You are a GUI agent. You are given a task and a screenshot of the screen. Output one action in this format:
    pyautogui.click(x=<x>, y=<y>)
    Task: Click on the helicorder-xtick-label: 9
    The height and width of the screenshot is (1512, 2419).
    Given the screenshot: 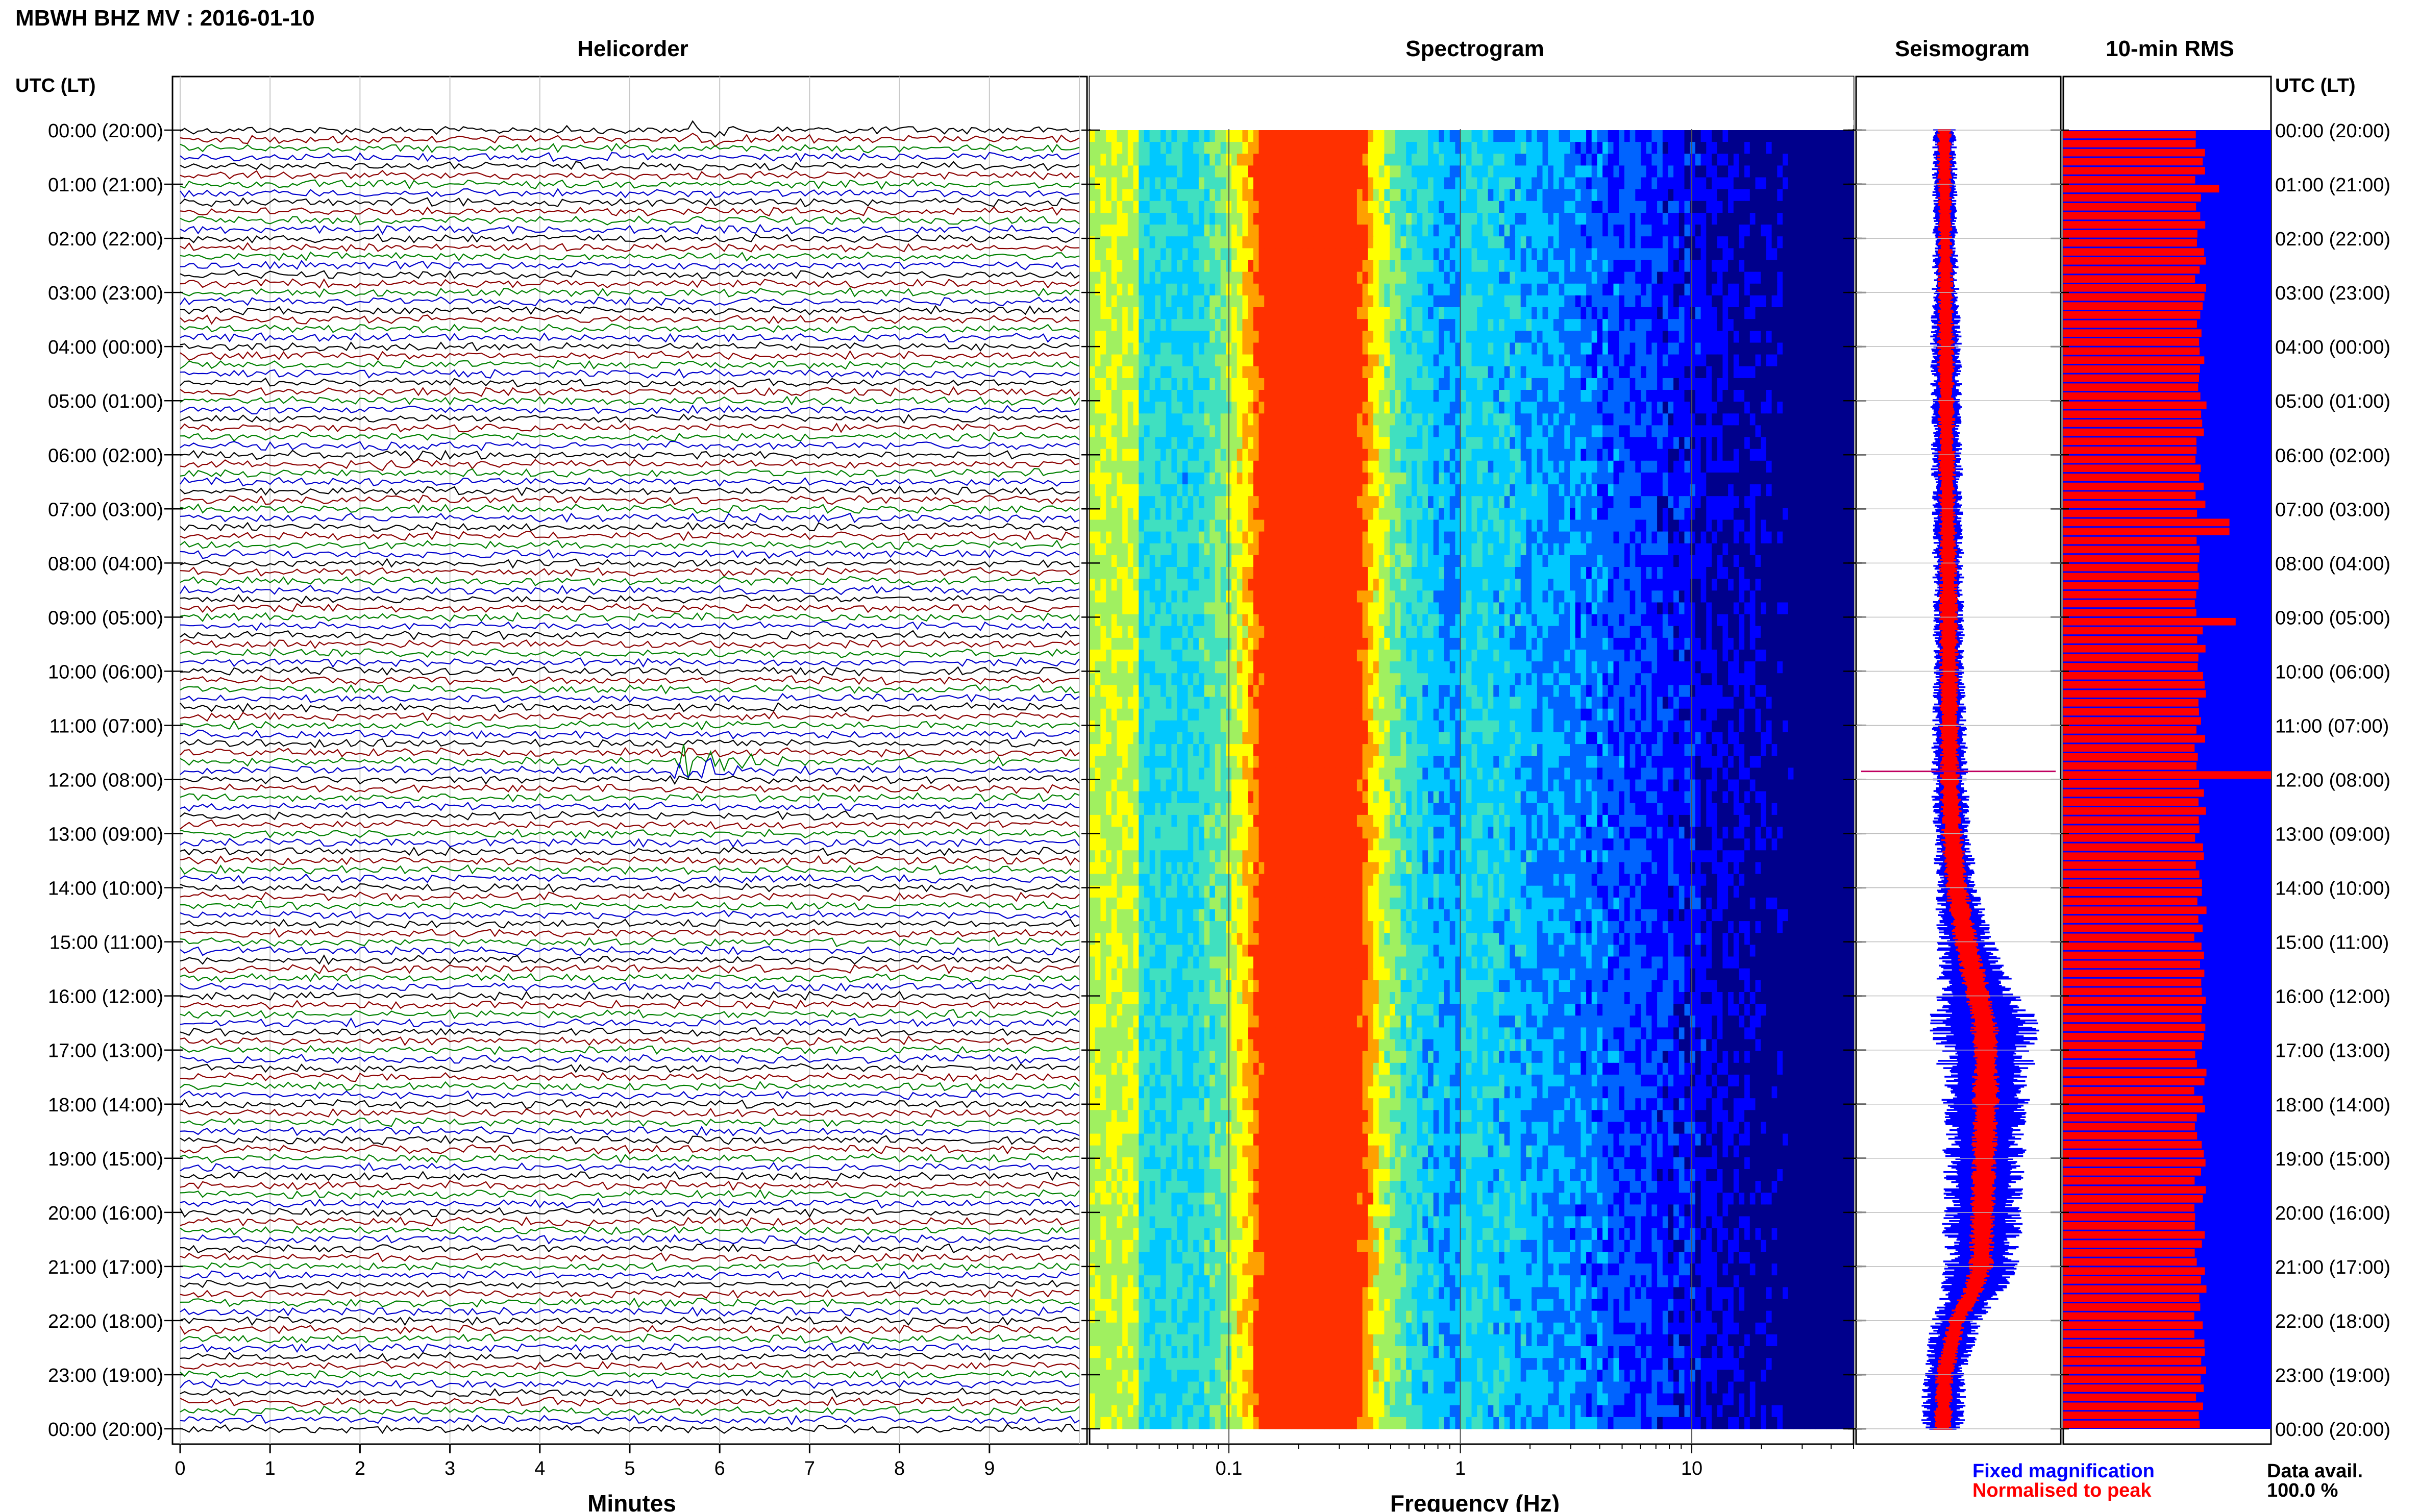 What is the action you would take?
    pyautogui.click(x=989, y=1468)
    